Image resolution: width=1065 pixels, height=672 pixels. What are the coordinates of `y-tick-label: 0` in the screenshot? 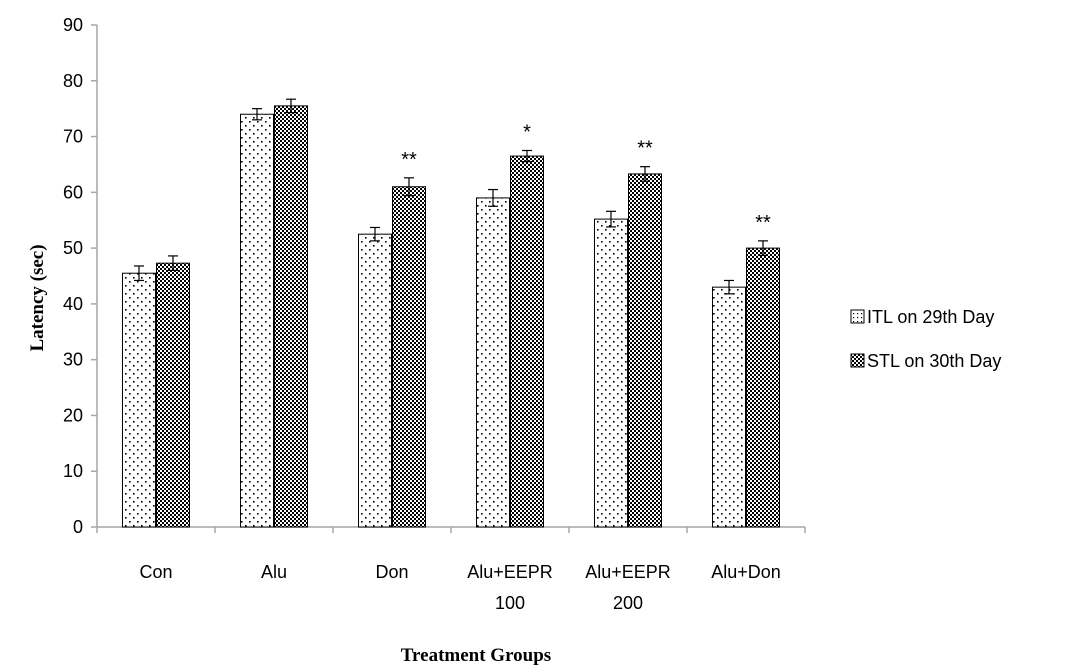 It's located at (78, 527).